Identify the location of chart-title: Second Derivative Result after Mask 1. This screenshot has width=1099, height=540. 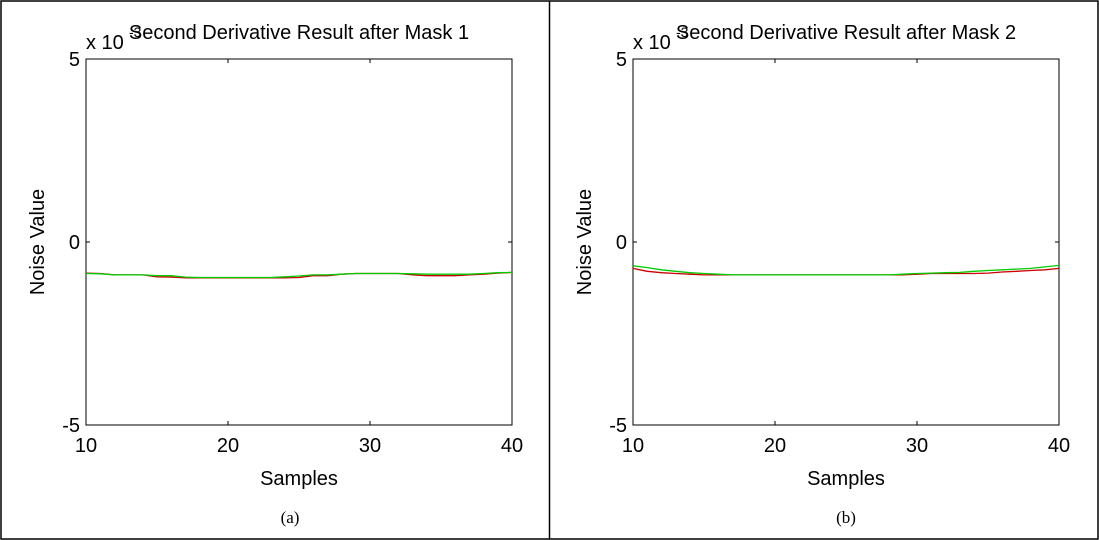
(299, 33).